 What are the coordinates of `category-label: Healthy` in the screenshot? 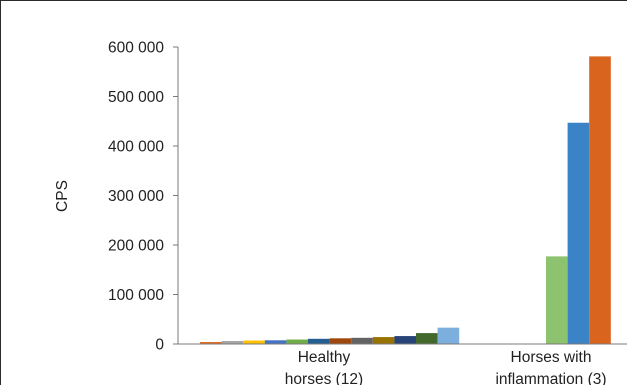 It's located at (324, 357).